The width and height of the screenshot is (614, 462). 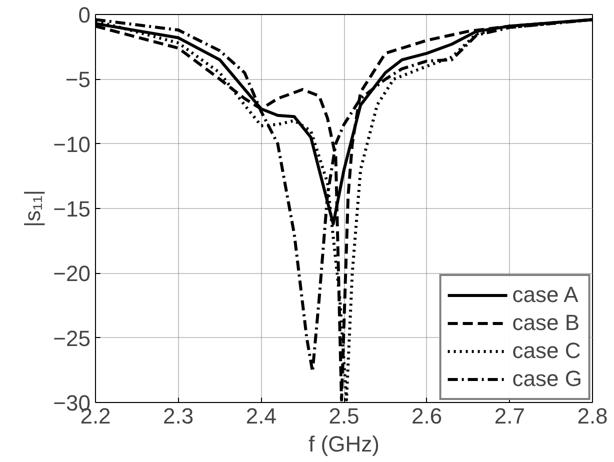 What do you see at coordinates (344, 444) in the screenshot?
I see `x-axis-title: f (GHz)` at bounding box center [344, 444].